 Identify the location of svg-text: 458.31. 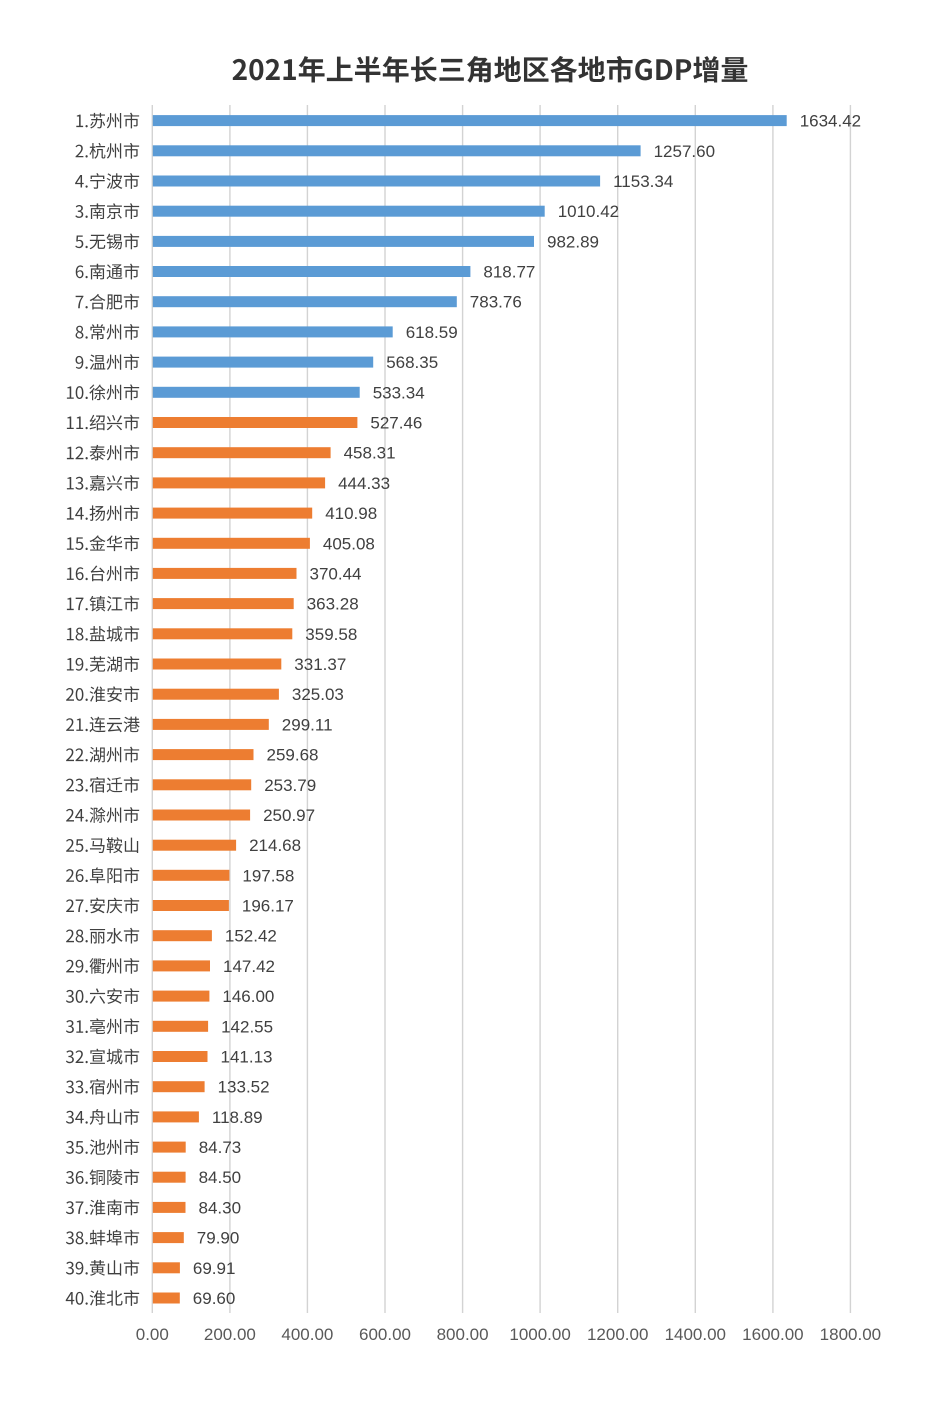
(370, 453).